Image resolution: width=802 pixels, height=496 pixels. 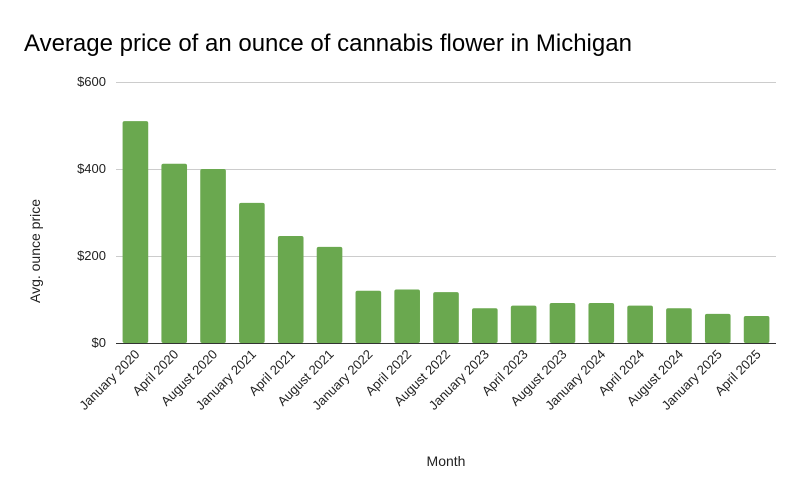 What do you see at coordinates (35, 251) in the screenshot?
I see `y-axis-label: Avg. ounce price` at bounding box center [35, 251].